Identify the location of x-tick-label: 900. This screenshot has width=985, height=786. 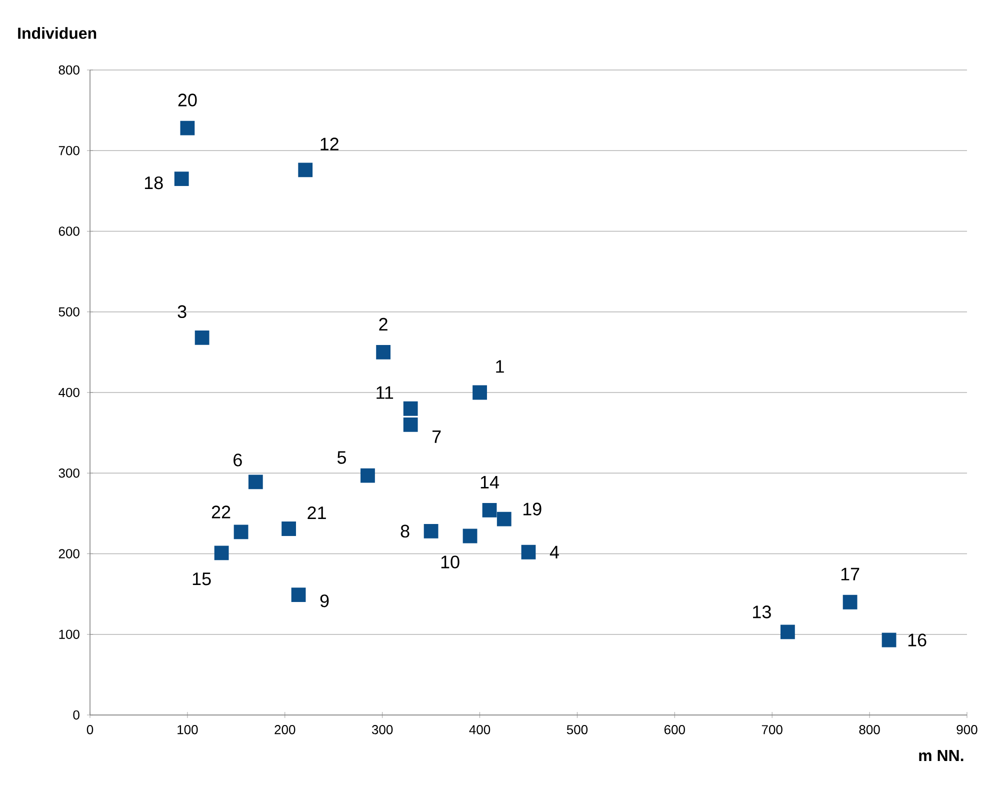
(967, 729).